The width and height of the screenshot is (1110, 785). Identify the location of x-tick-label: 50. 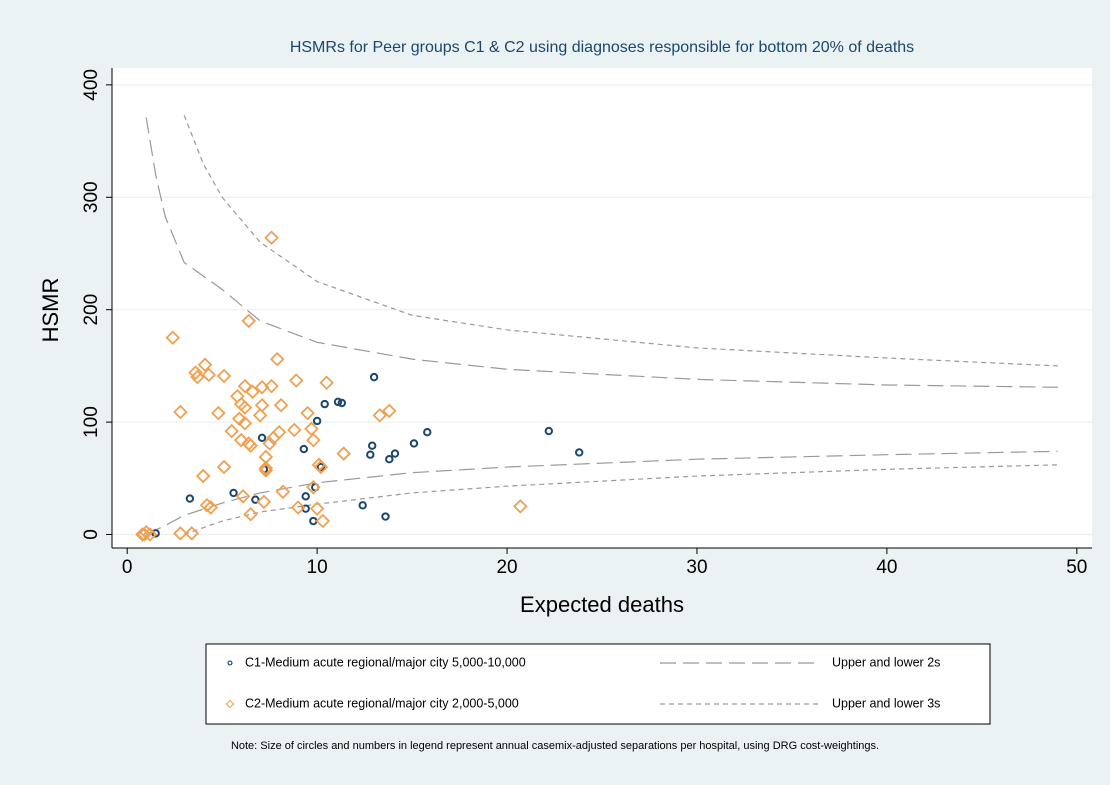
(1076, 567).